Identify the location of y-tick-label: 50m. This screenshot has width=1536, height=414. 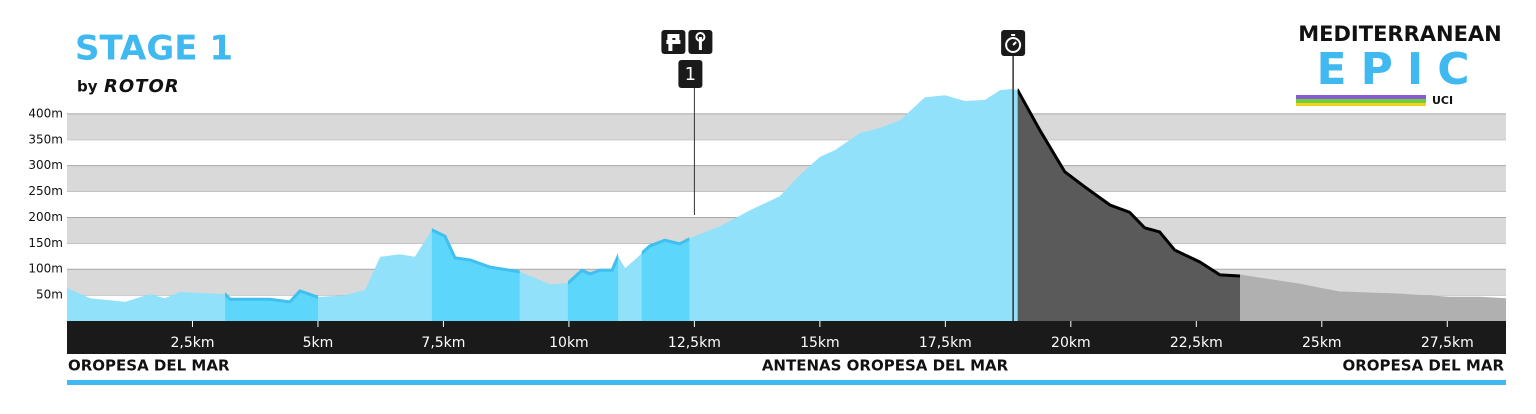
(49, 295).